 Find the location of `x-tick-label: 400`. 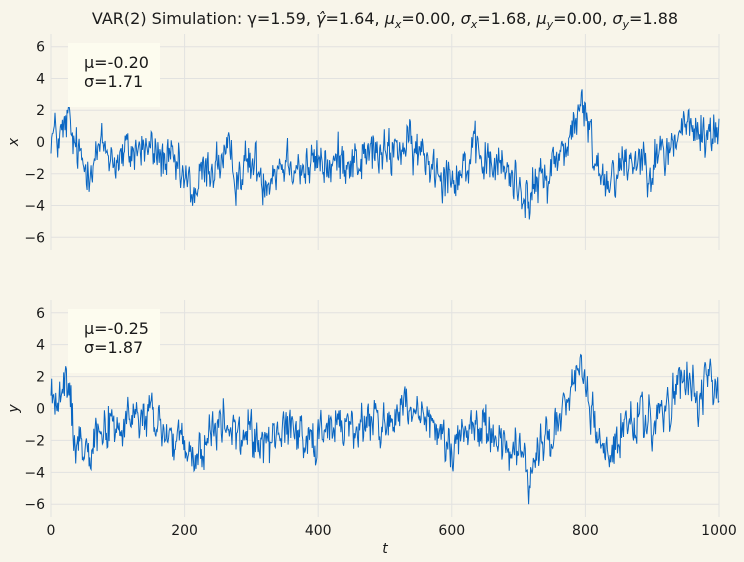

x-tick-label: 400 is located at coordinates (318, 531).